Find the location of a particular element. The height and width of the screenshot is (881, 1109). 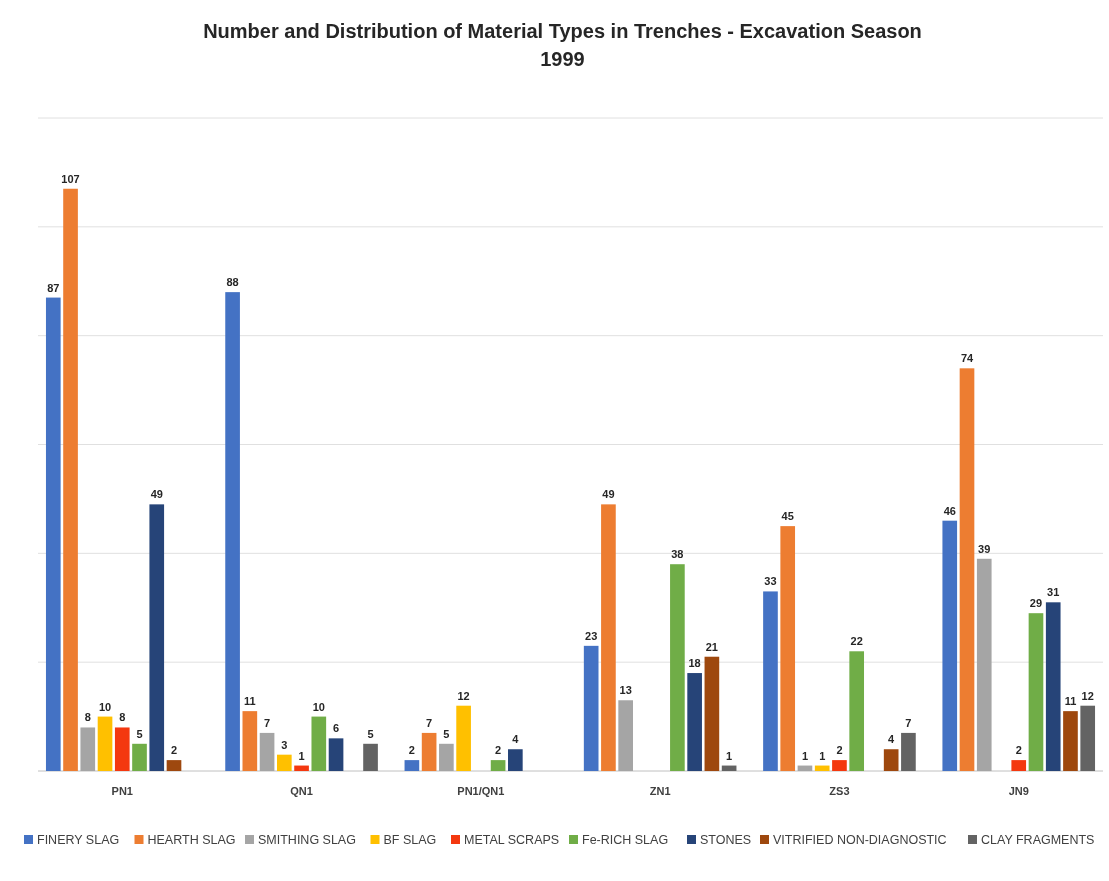

x-tick-label: ZN1 is located at coordinates (660, 791).